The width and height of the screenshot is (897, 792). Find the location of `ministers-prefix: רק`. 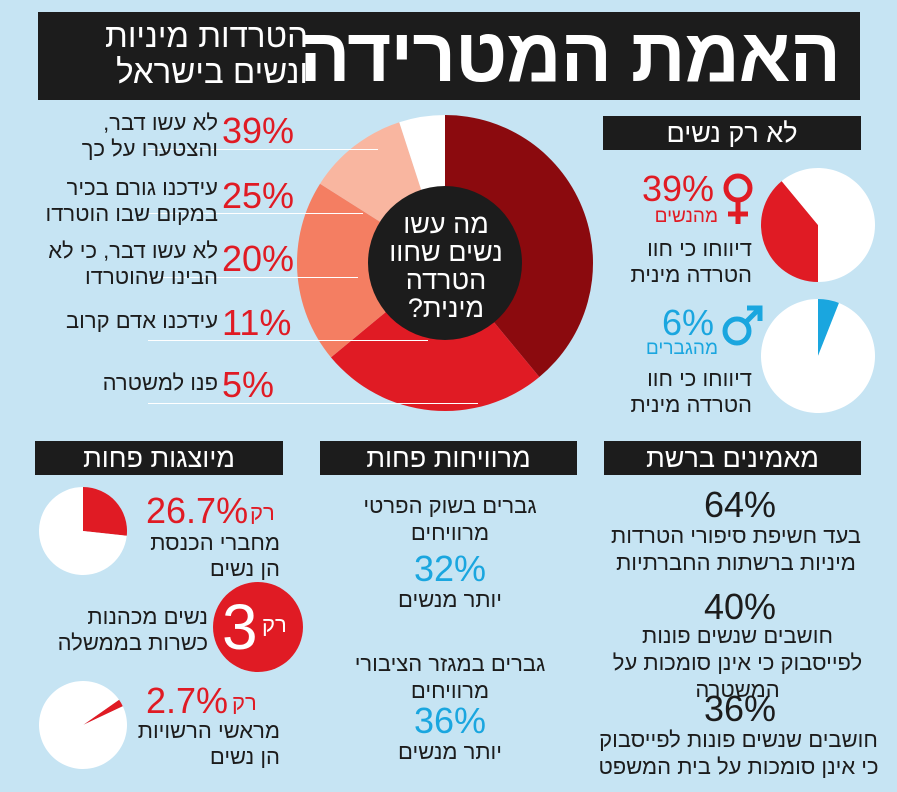

ministers-prefix: רק is located at coordinates (274, 624).